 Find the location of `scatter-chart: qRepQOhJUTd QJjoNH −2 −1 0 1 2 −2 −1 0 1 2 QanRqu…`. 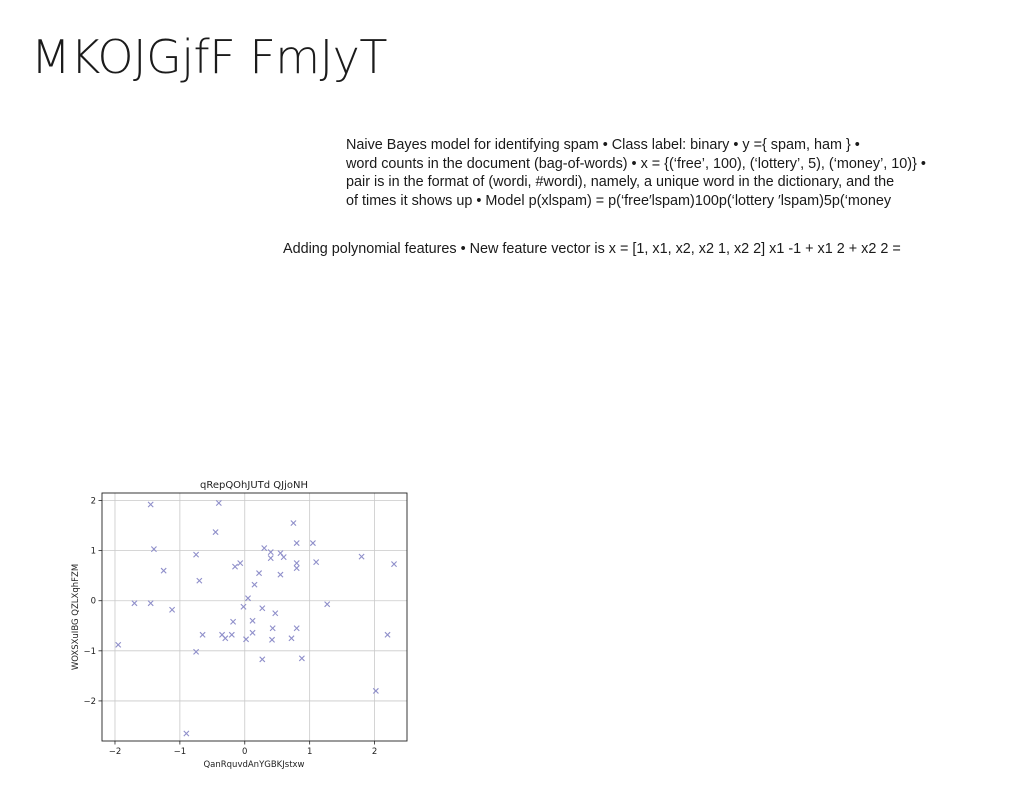

scatter-chart: qRepQOhJUTd QJjoNH −2 −1 0 1 2 −2 −1 0 1 2 QanRqu… is located at coordinates (240, 622).